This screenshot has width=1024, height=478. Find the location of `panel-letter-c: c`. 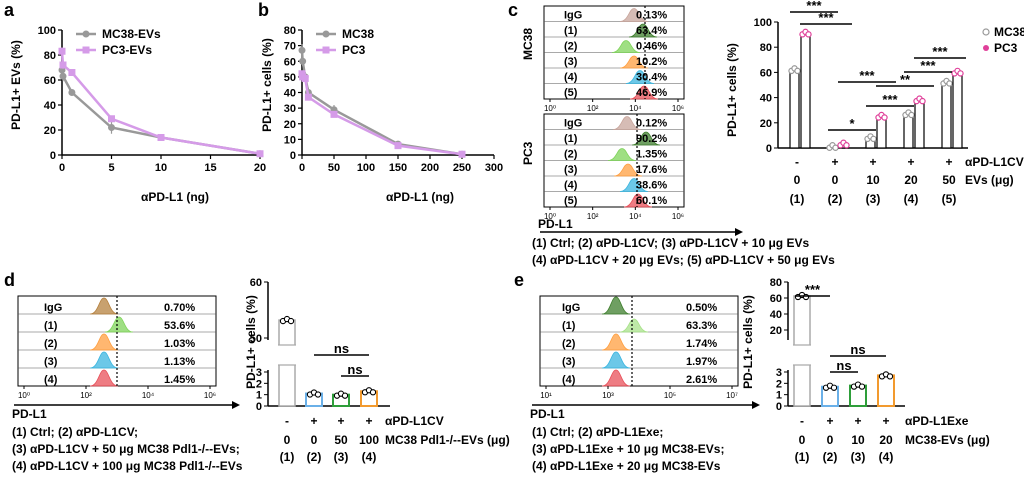

panel-letter-c: c is located at coordinates (513, 10).